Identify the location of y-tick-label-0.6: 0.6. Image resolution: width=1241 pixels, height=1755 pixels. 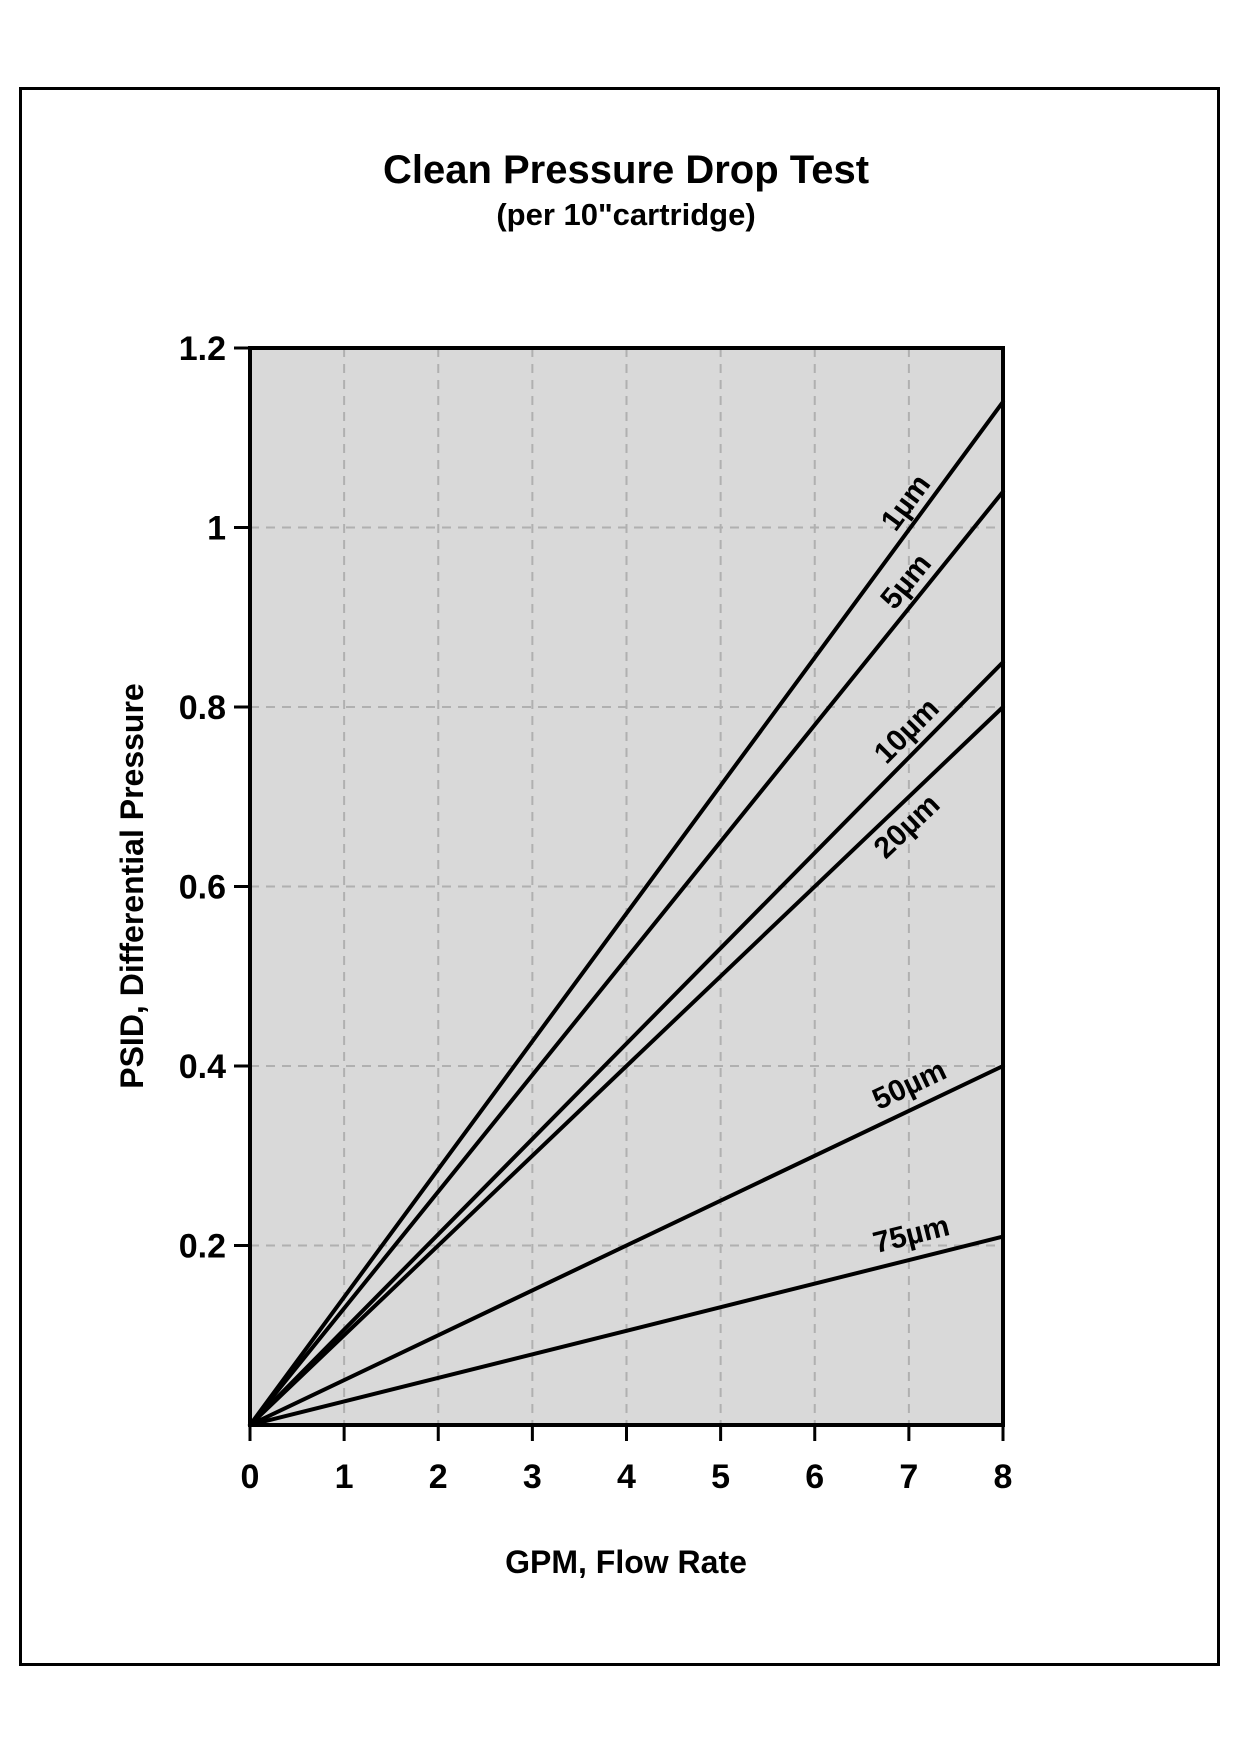
(202, 888).